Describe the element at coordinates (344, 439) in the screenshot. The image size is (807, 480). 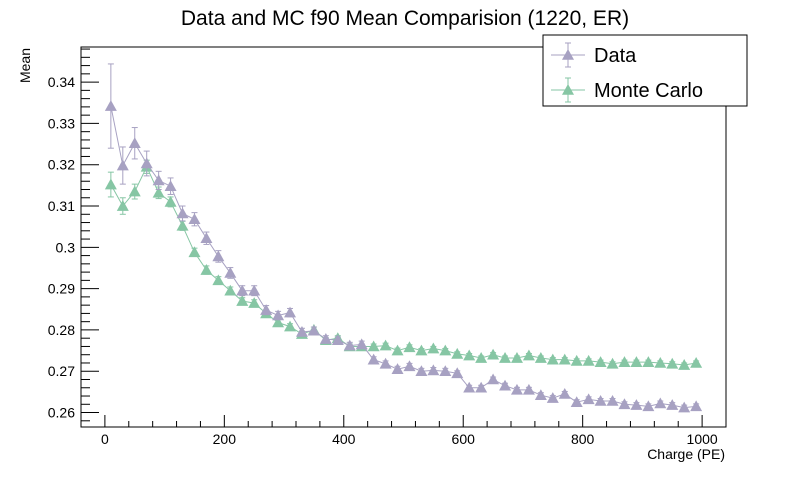
I see `x-tick-label: 400` at that location.